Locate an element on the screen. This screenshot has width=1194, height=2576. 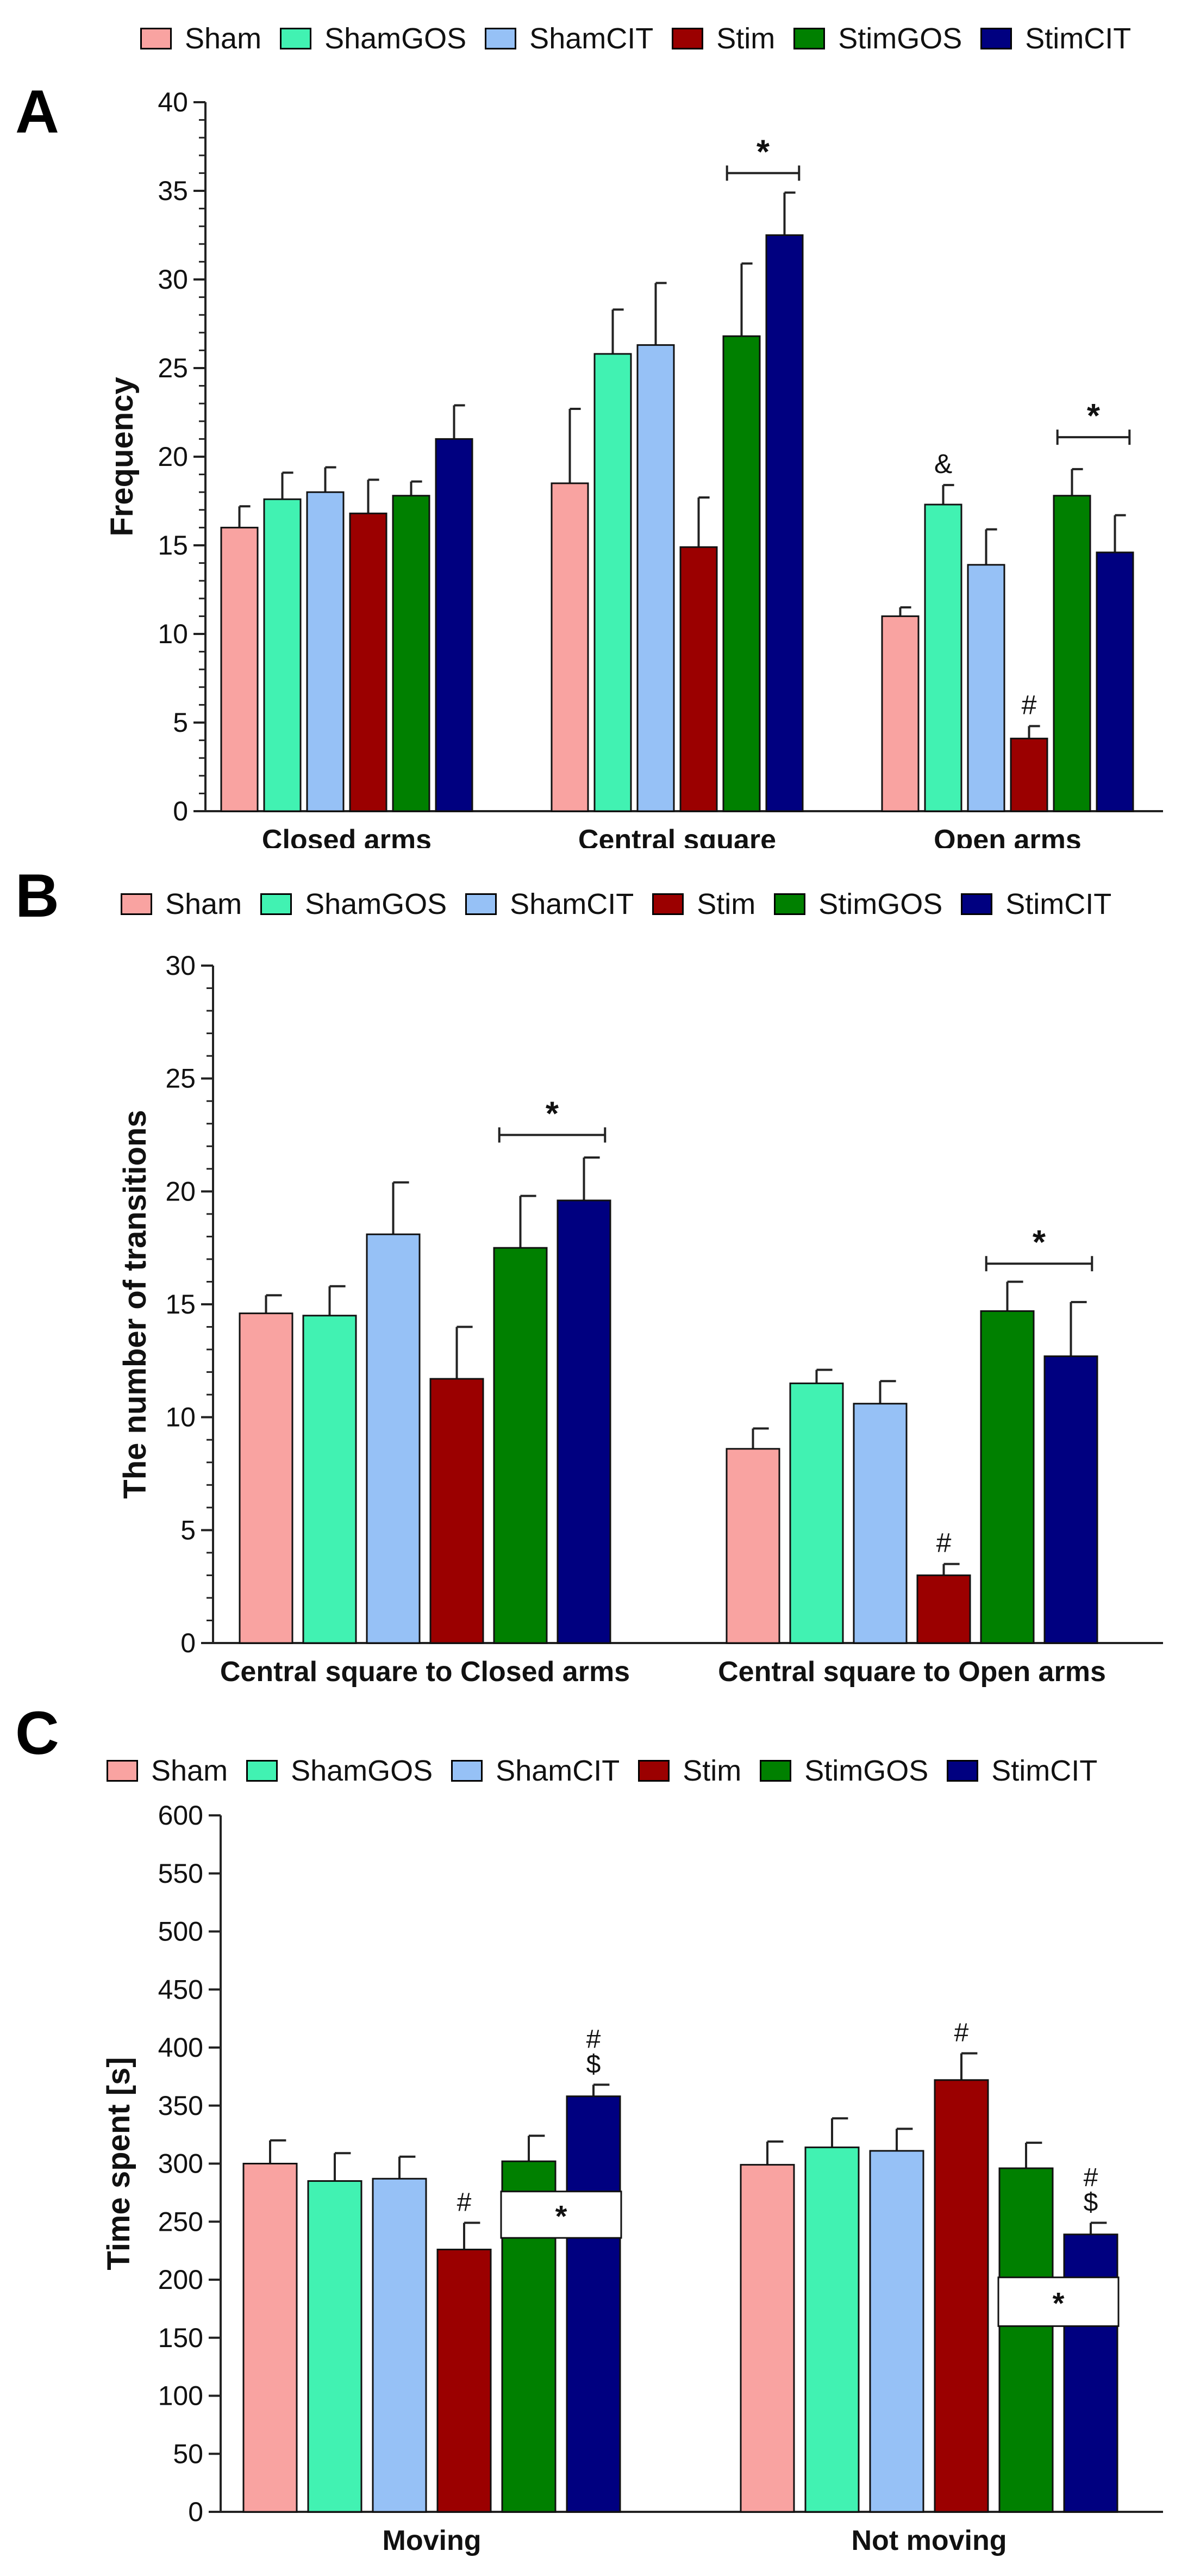
x-category-label: Moving is located at coordinates (433, 2540).